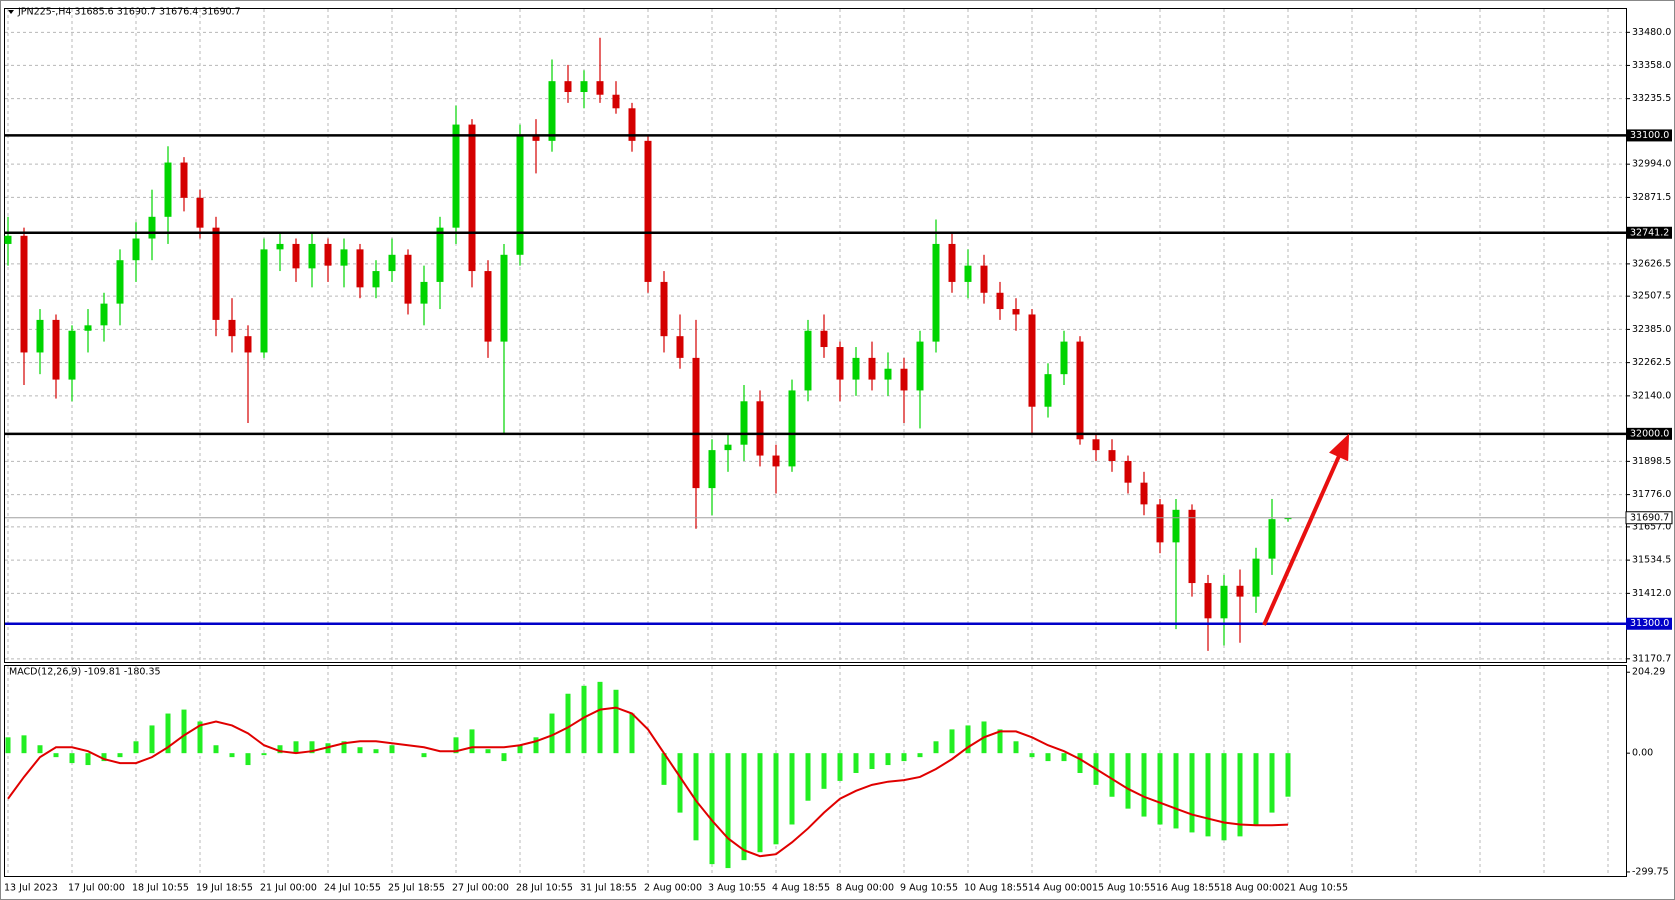 This screenshot has height=900, width=1675. What do you see at coordinates (1648, 672) in the screenshot?
I see `y-tick-label: 204.29` at bounding box center [1648, 672].